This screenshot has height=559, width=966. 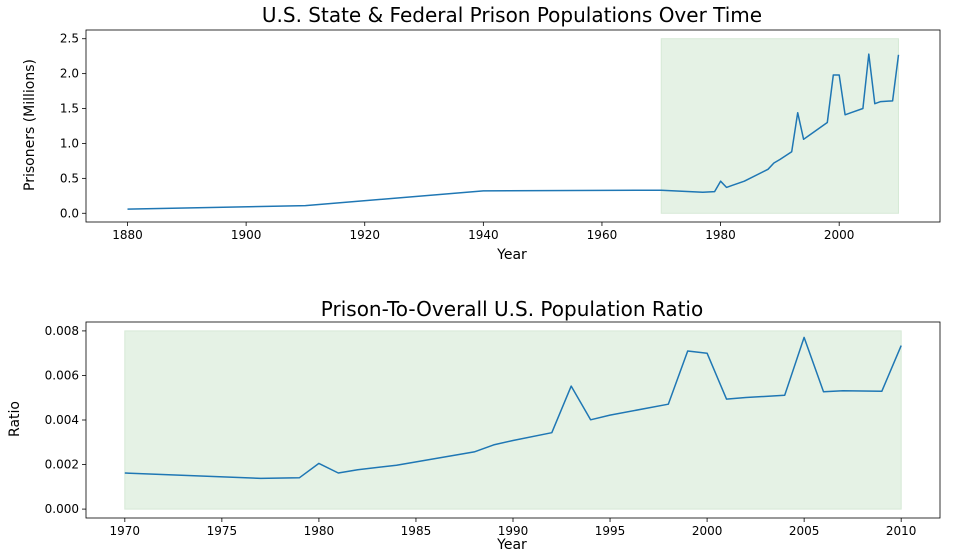 What do you see at coordinates (69, 178) in the screenshot?
I see `y-tick-label: 0.5` at bounding box center [69, 178].